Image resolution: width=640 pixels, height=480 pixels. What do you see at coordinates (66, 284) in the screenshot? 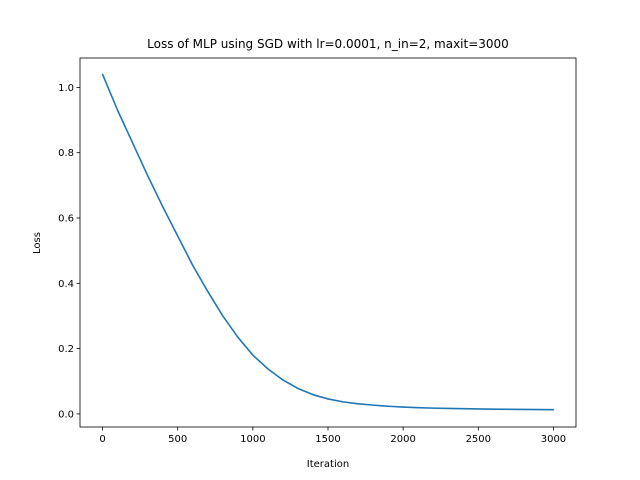
I see `y-tick-label: 0.4` at bounding box center [66, 284].